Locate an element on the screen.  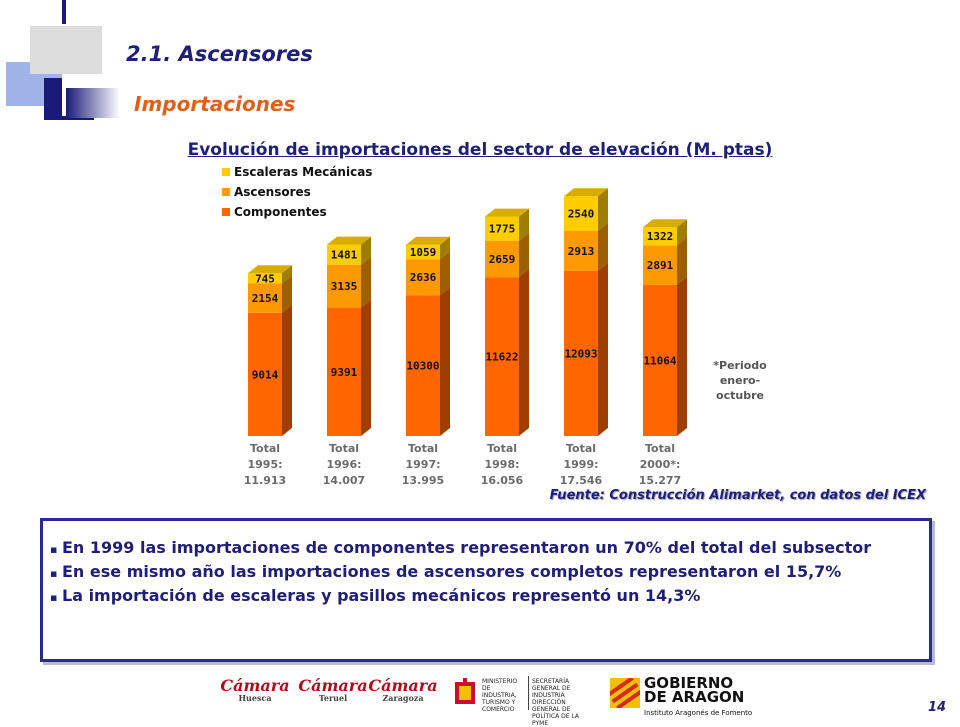
data-label: 2659 is located at coordinates (502, 259).